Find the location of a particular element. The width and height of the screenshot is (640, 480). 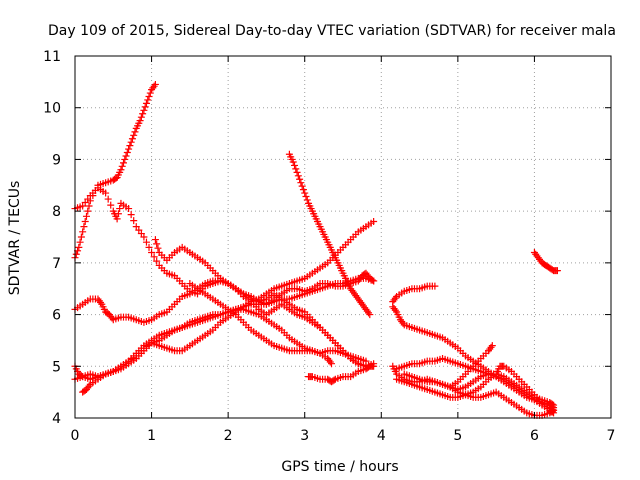

series-arc-j is located at coordinates (341, 374).